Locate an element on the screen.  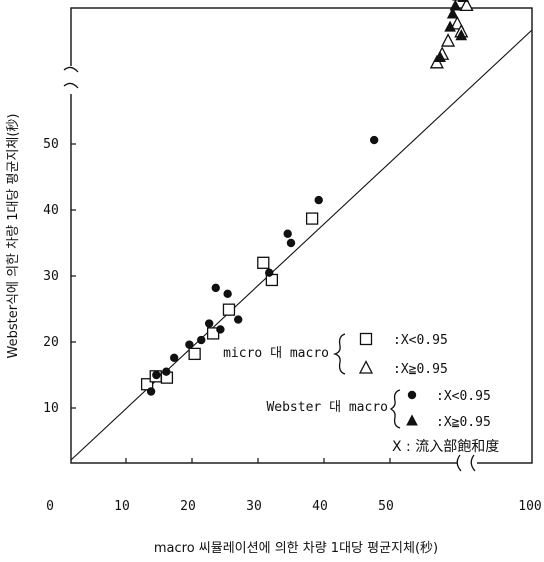
x-tick-label: 10 is located at coordinates (122, 506).